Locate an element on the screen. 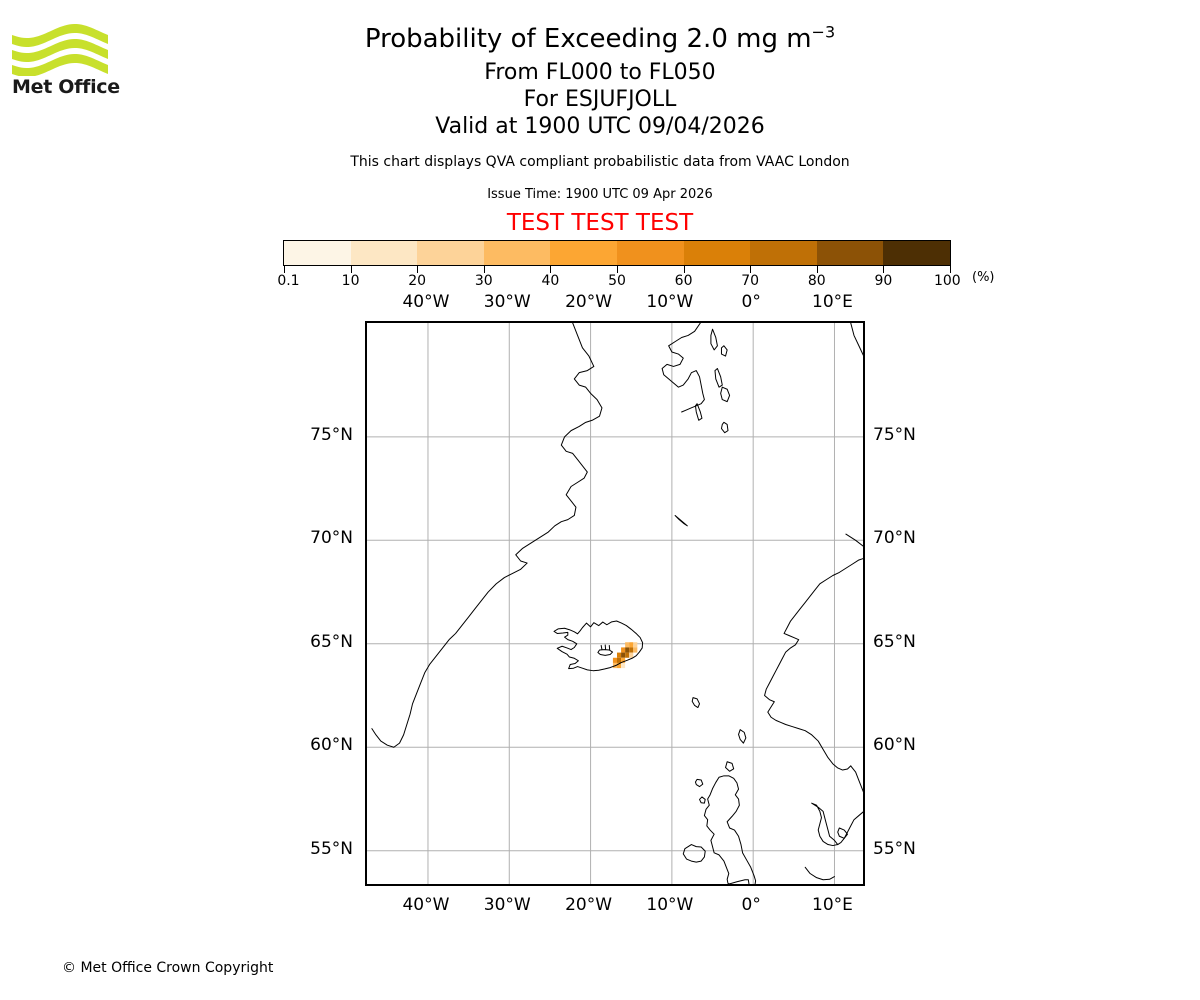 This screenshot has width=1200, height=1000. coastline-faroe-islands is located at coordinates (696, 703).